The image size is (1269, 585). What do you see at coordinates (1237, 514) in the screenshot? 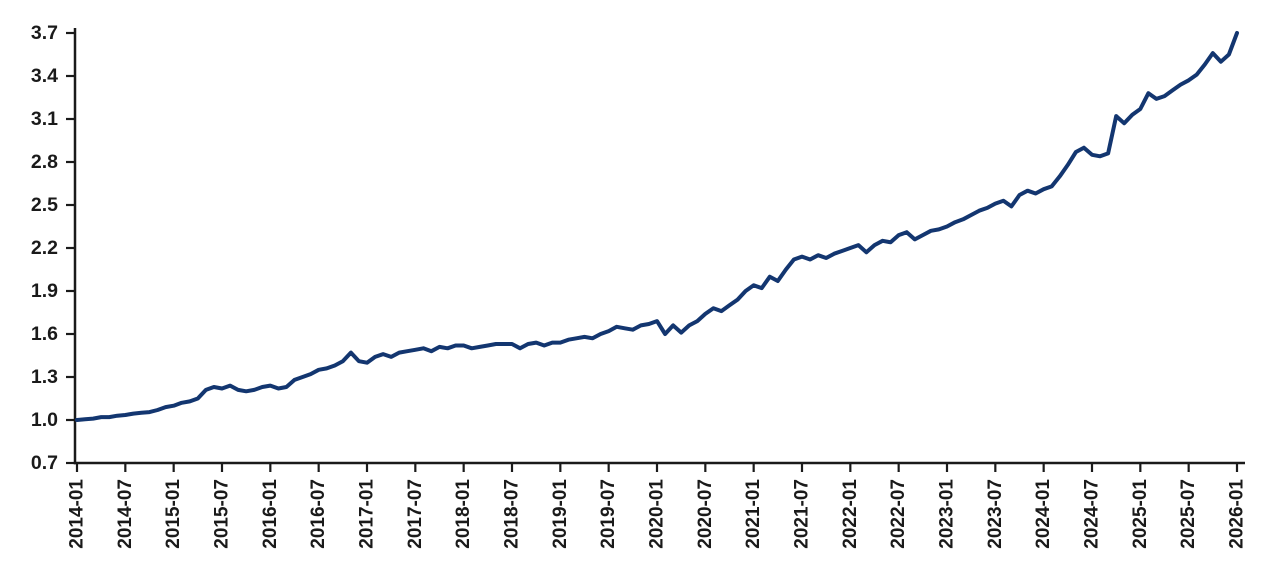
I see `x-tick-label: 2026-01` at bounding box center [1237, 514].